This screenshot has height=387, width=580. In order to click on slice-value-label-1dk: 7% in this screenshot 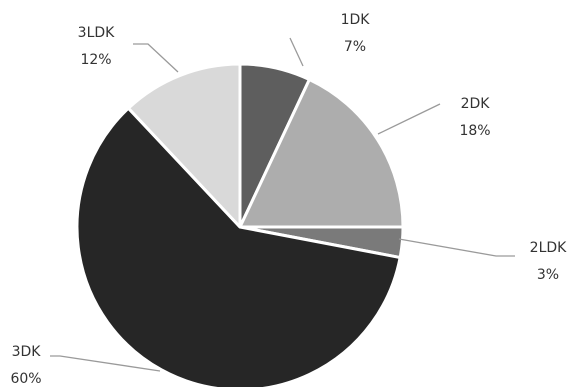, I will do `click(355, 47)`.